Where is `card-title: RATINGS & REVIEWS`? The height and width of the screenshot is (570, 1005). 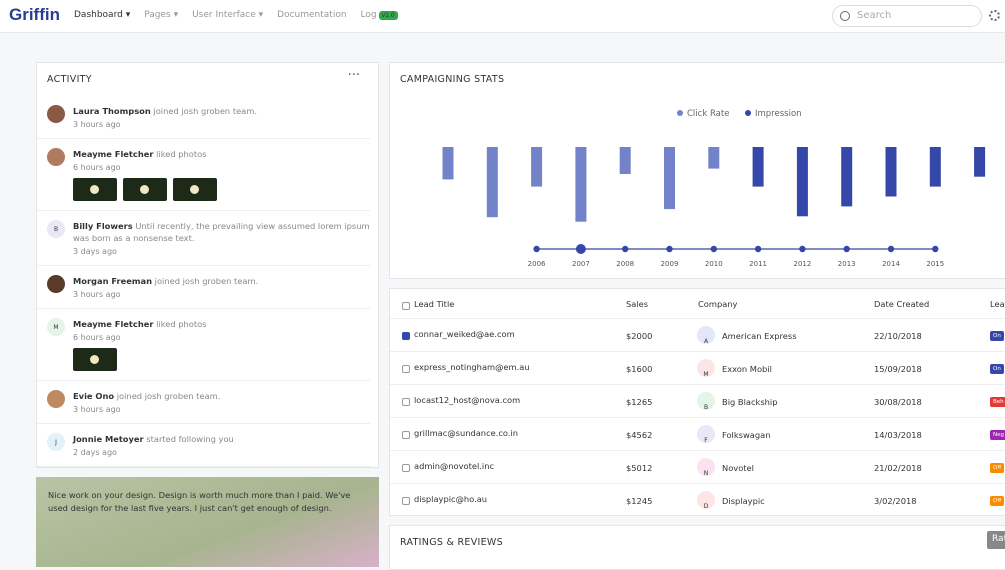
card-title: RATINGS & REVIEWS is located at coordinates (451, 542).